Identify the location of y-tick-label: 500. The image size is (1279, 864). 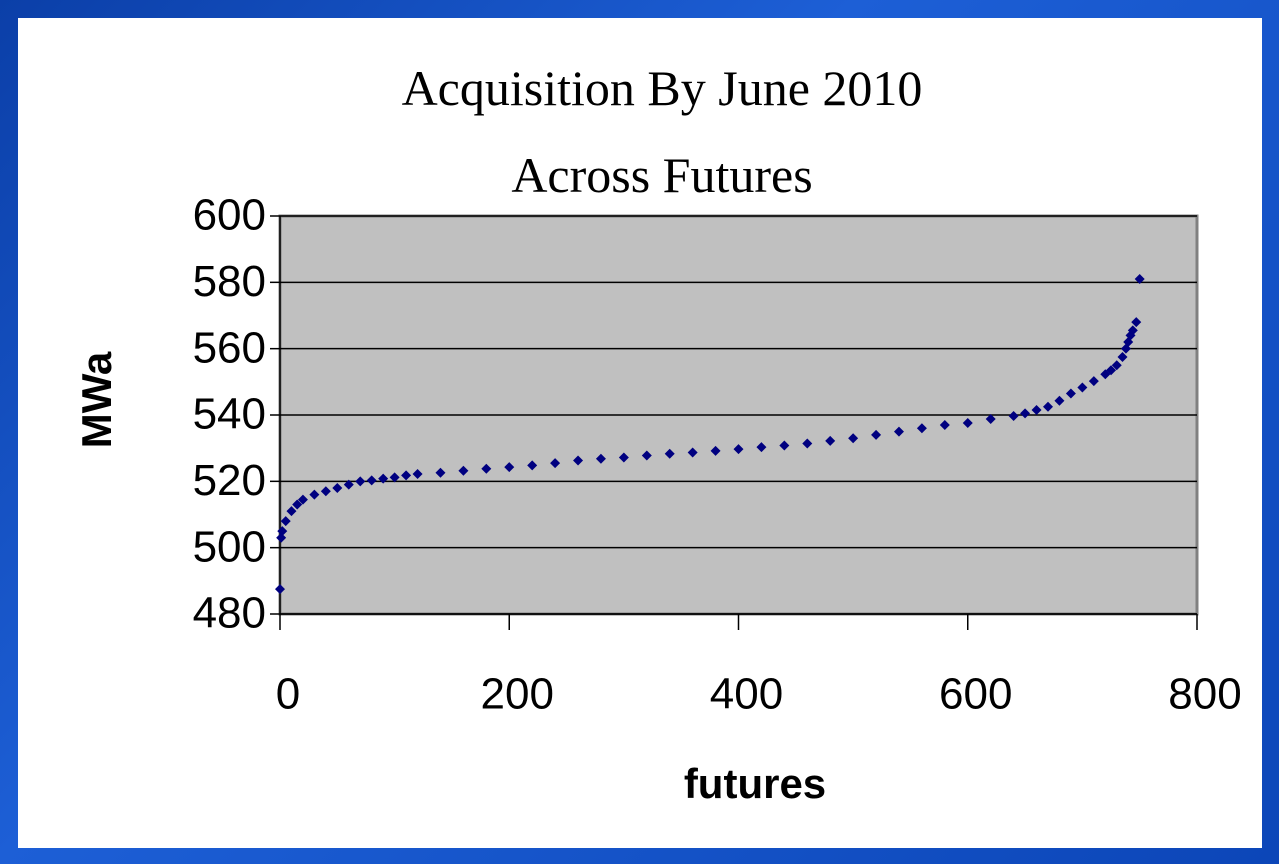
(229, 546).